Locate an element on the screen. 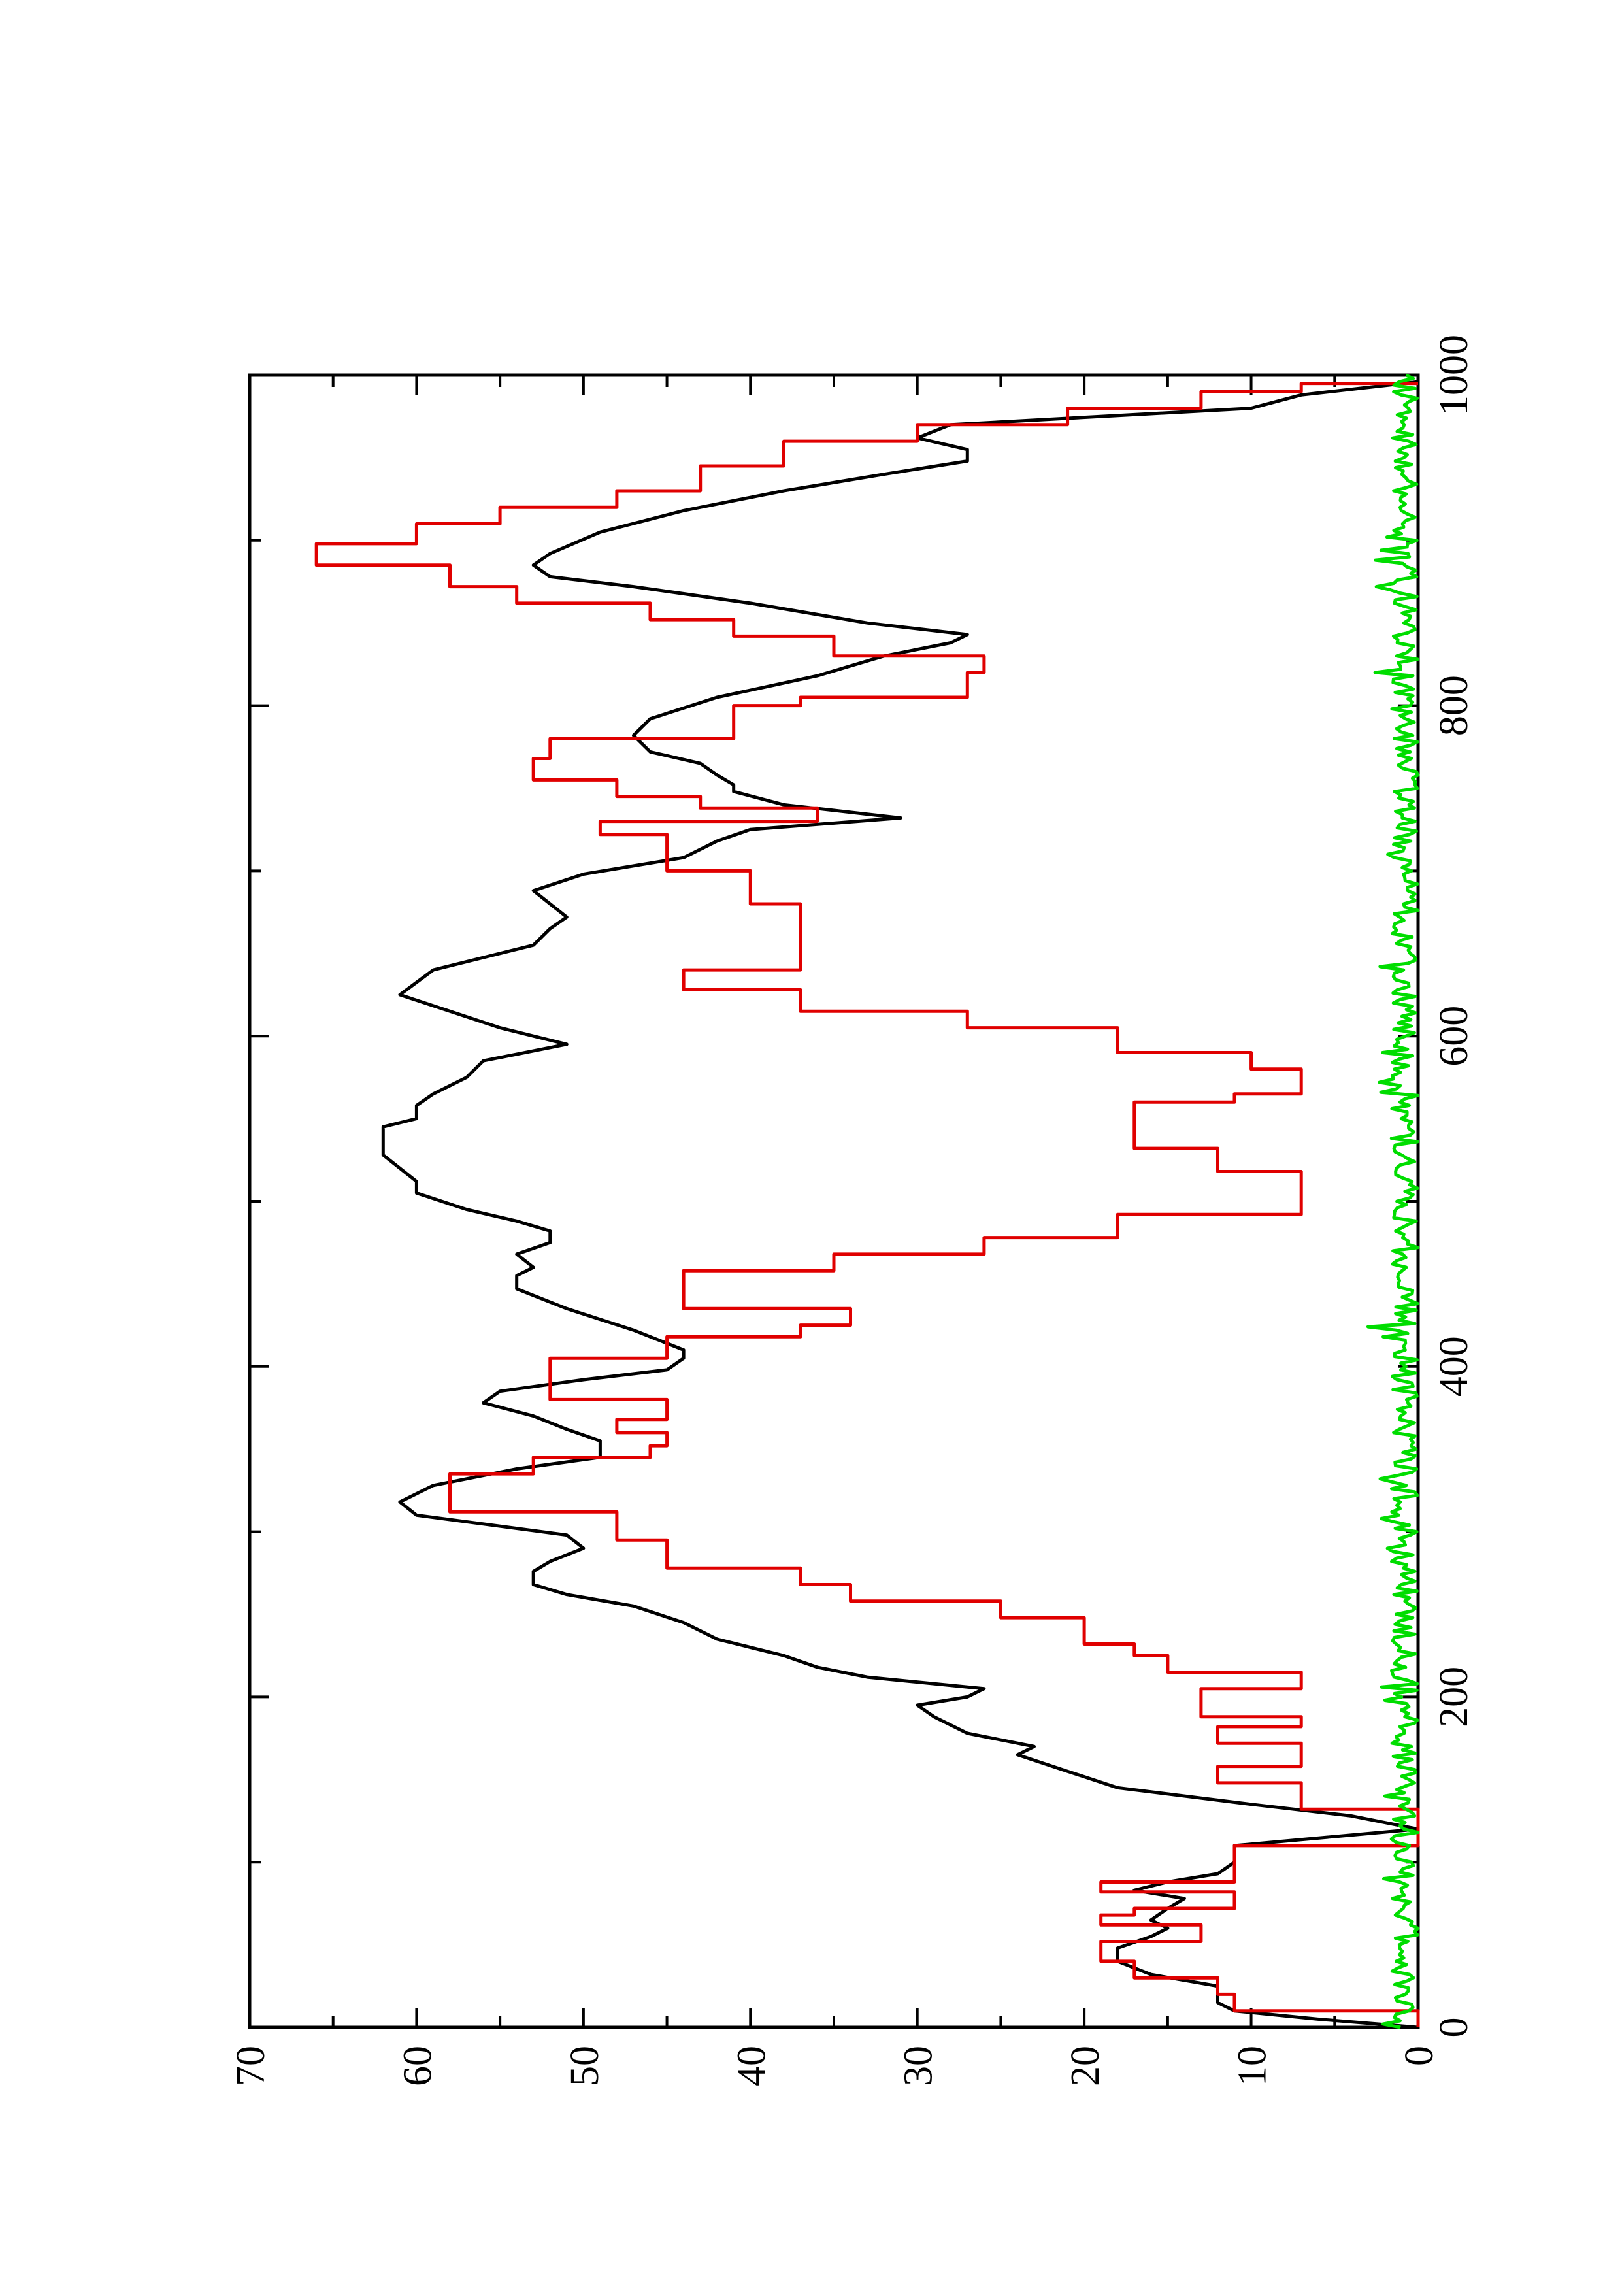 The width and height of the screenshot is (1620, 2296). y-tick-label: 60 is located at coordinates (417, 2066).